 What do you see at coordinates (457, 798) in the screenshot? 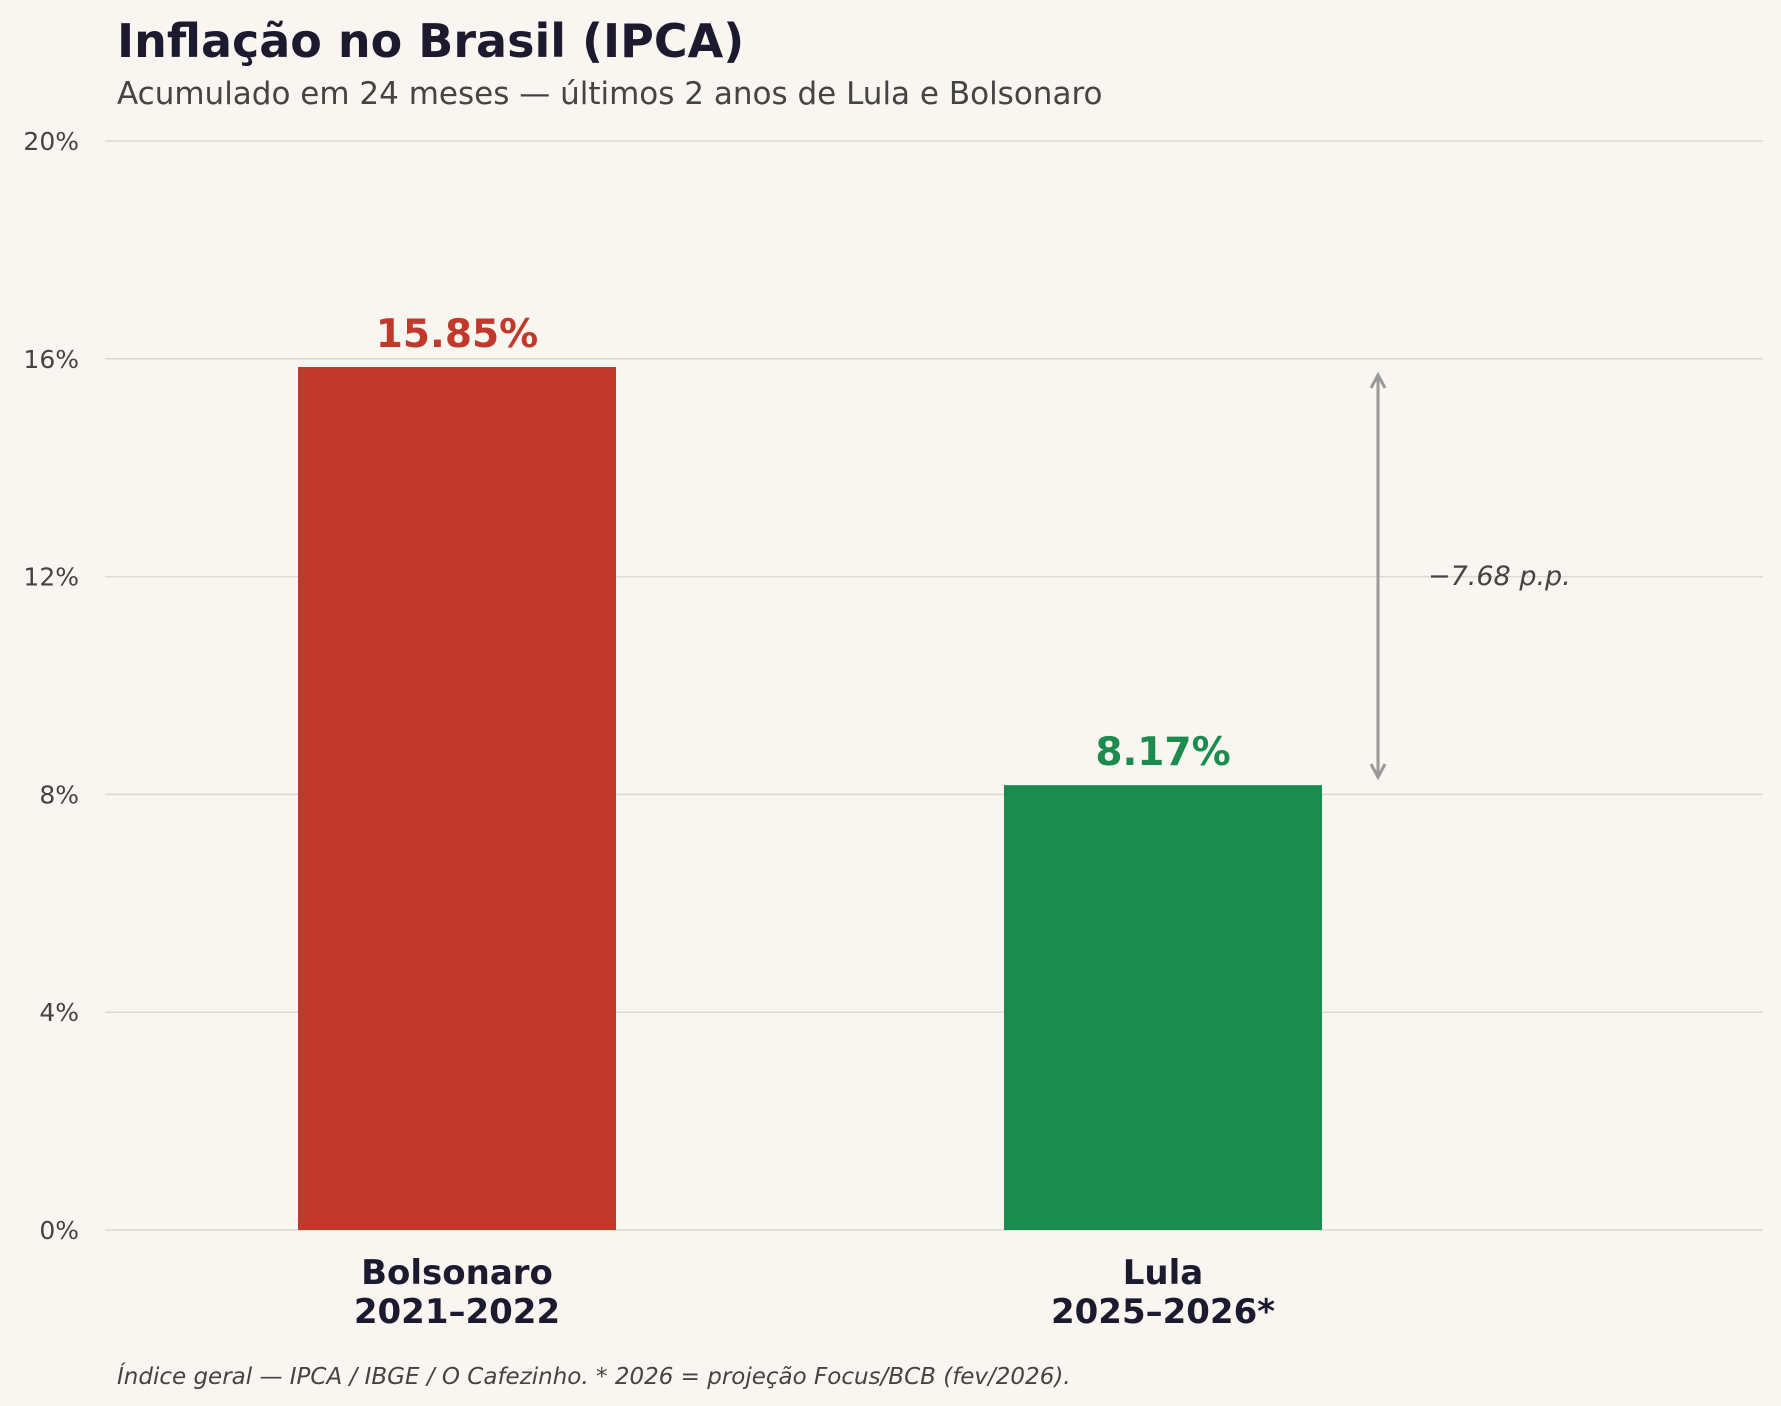
I see `bar-bolsonaro` at bounding box center [457, 798].